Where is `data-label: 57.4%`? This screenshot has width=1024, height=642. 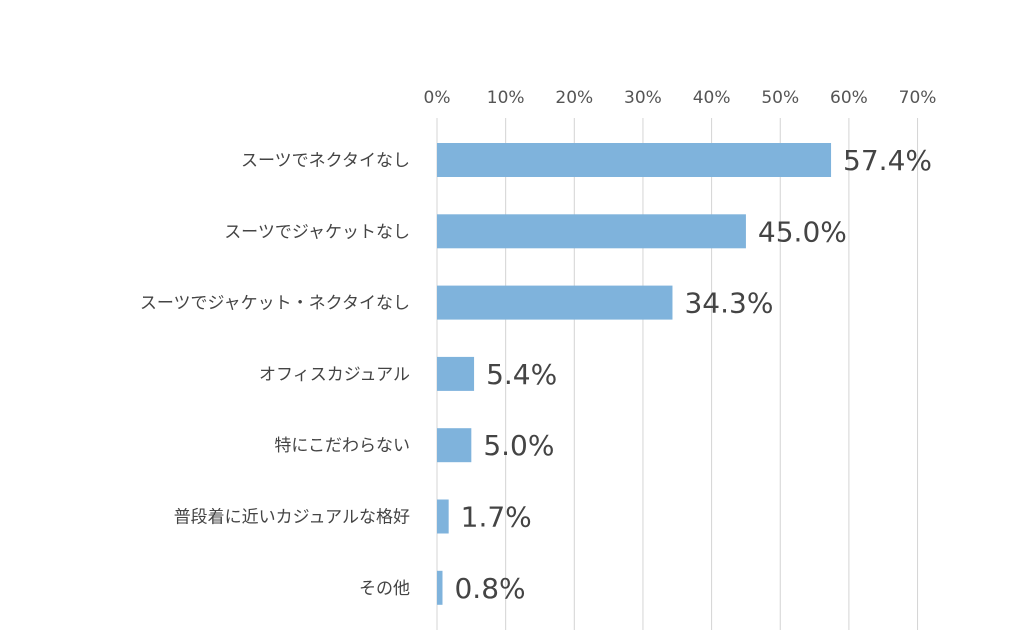 data-label: 57.4% is located at coordinates (887, 160).